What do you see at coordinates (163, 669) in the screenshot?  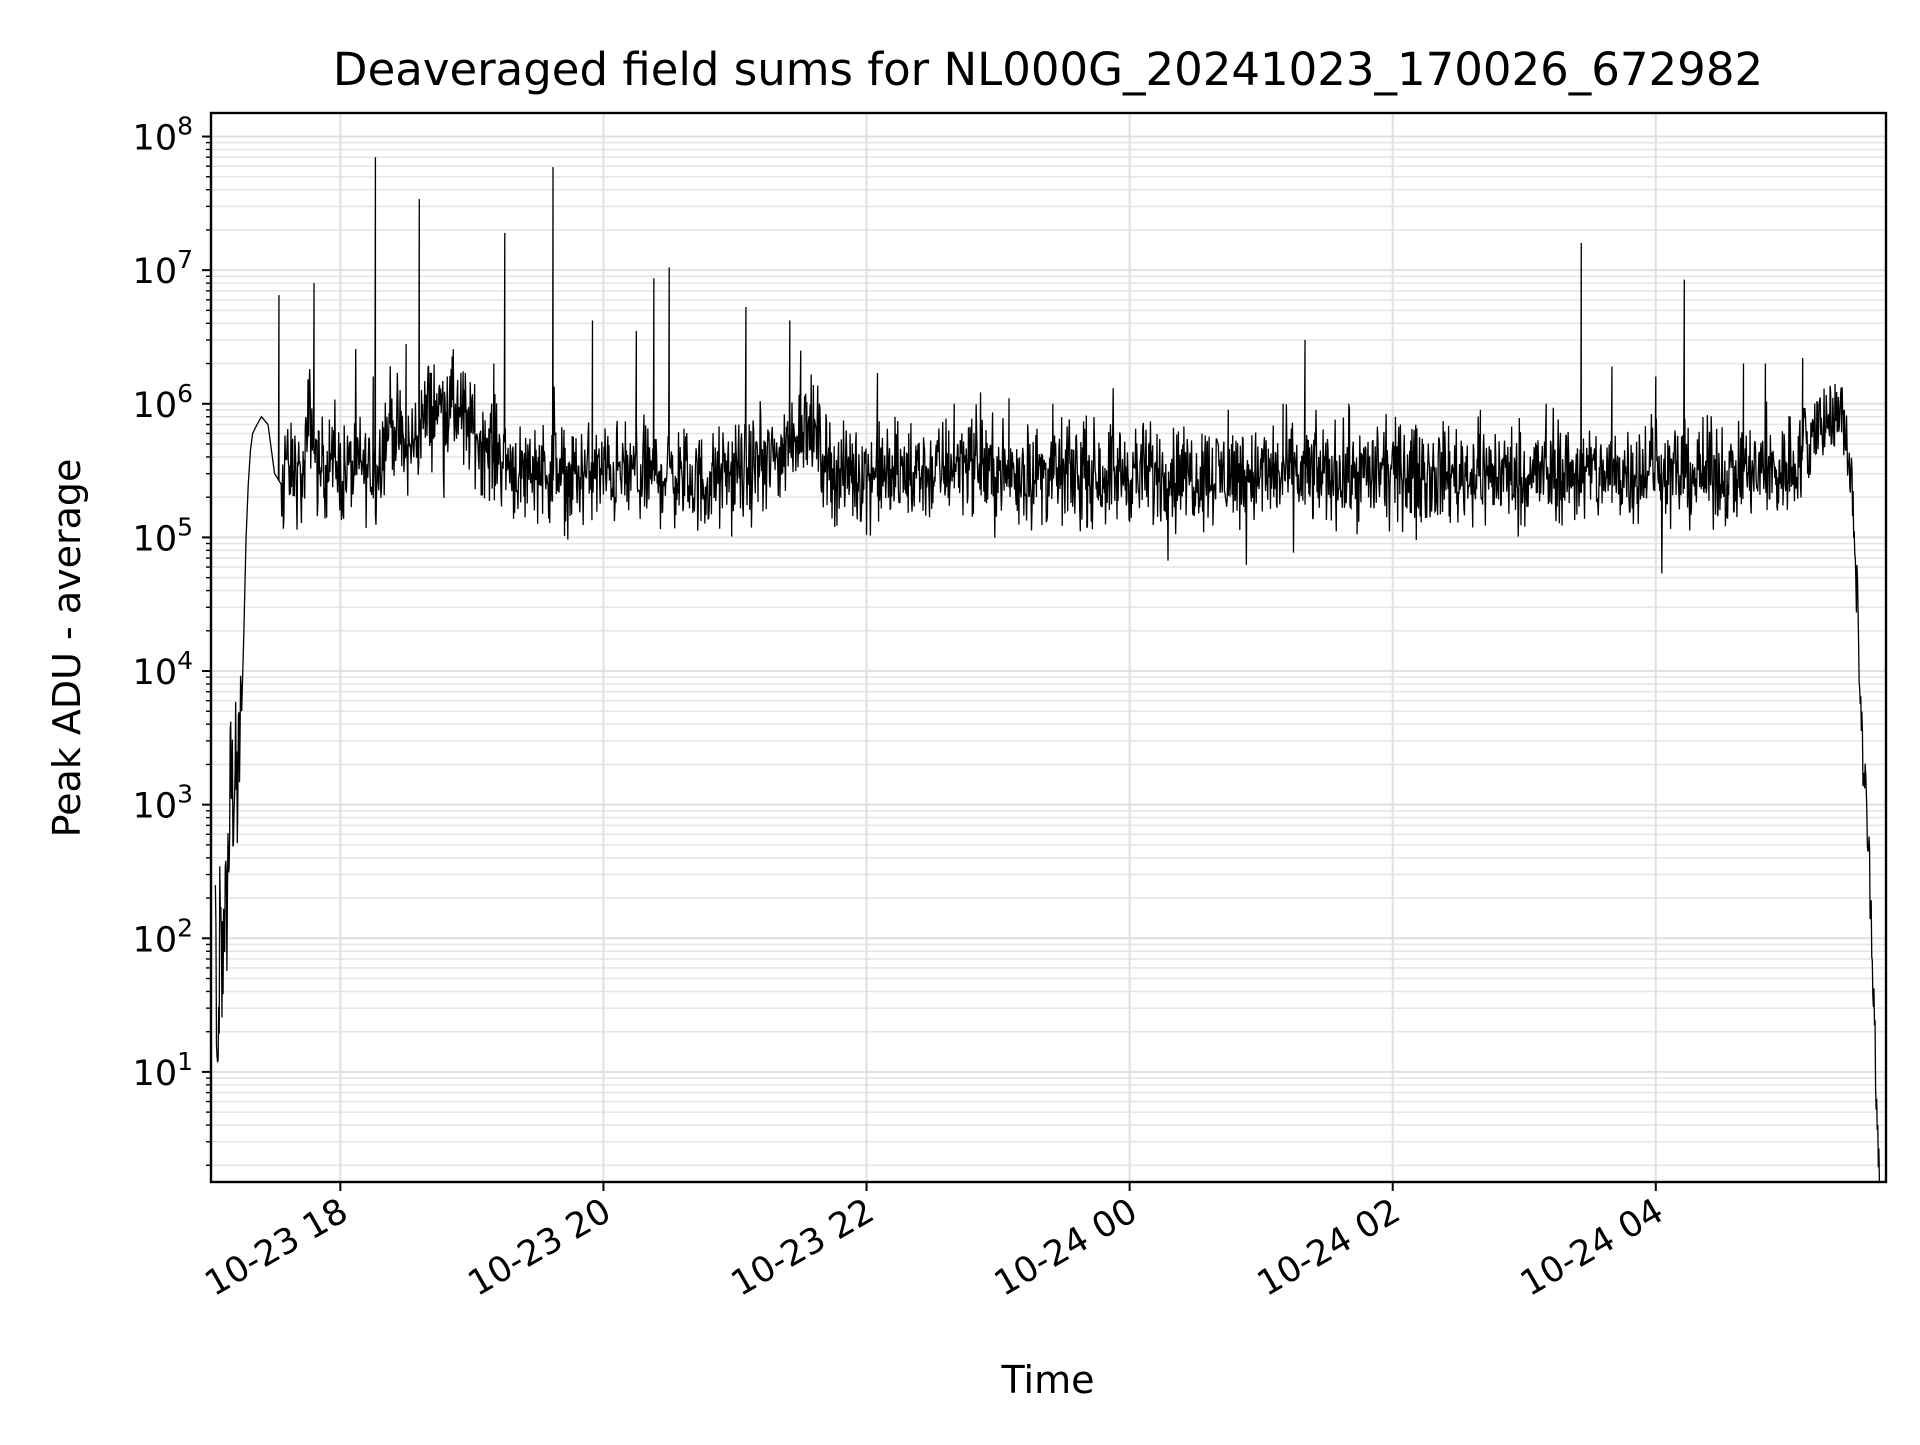 I see `y-tick-label: 10⁴` at bounding box center [163, 669].